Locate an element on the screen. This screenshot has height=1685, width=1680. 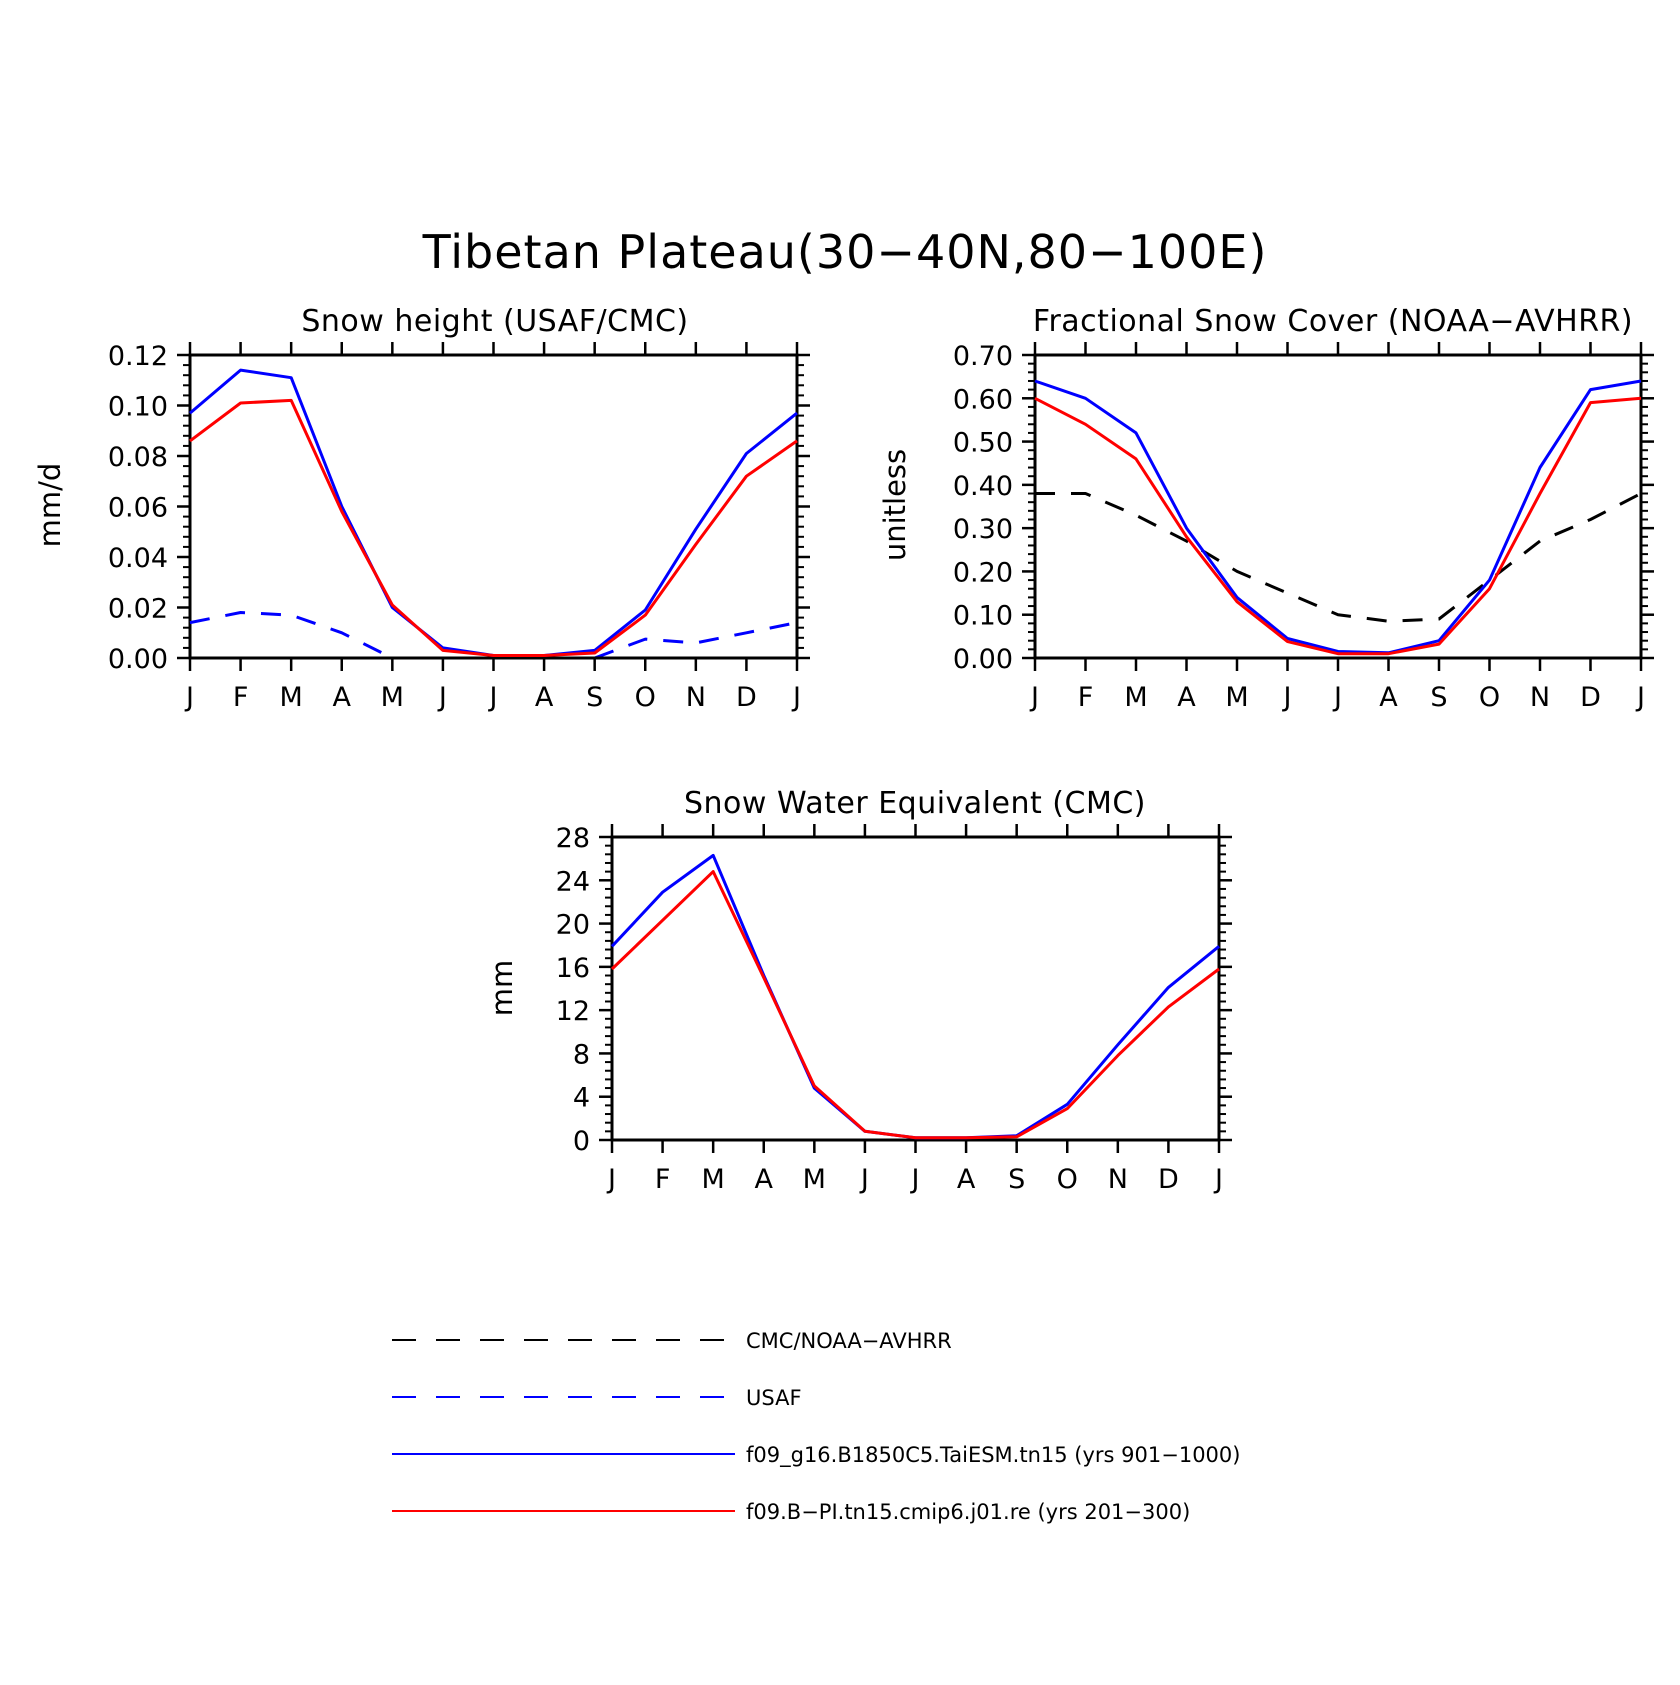
y-tick-label: 16 is located at coordinates (573, 968).